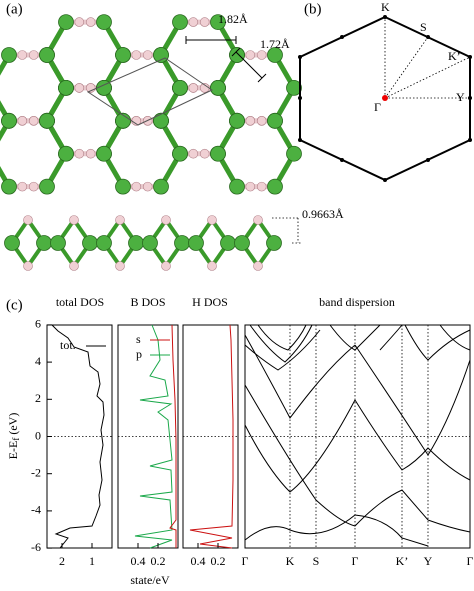  I want to click on k-path-label: K’, so click(402, 561).